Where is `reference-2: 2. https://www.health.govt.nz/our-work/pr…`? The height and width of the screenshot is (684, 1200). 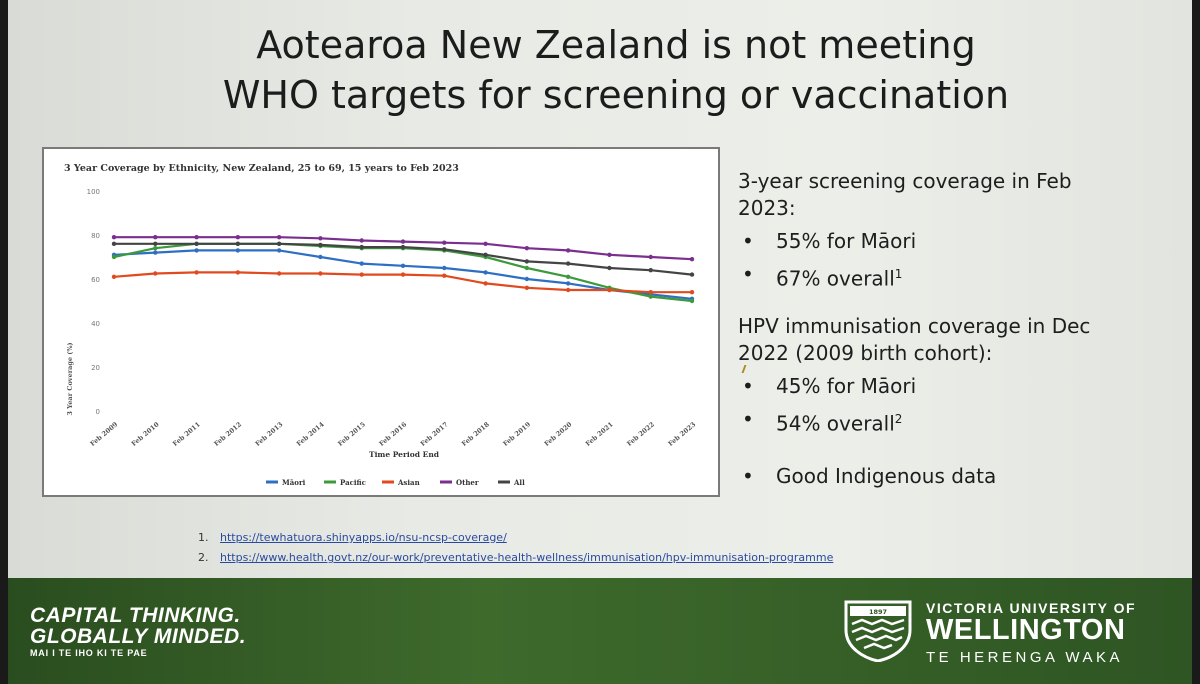
reference-2: 2. https://www.health.govt.nz/our-work/pr… is located at coordinates (598, 558).